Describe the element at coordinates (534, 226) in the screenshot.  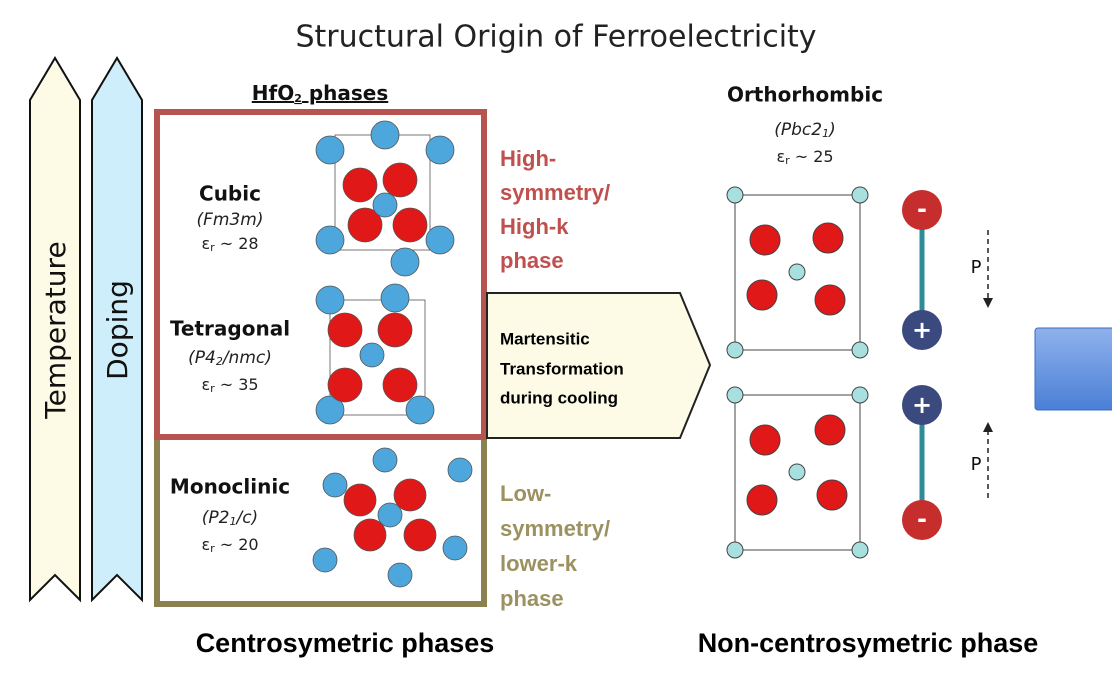
I see `text: High-k` at that location.